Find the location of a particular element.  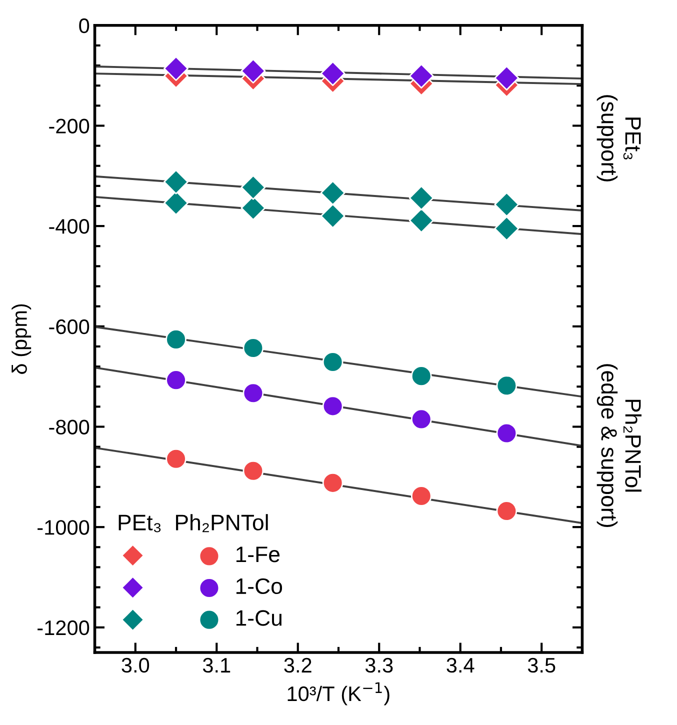

y-tick-label: -600 is located at coordinates (69, 326).